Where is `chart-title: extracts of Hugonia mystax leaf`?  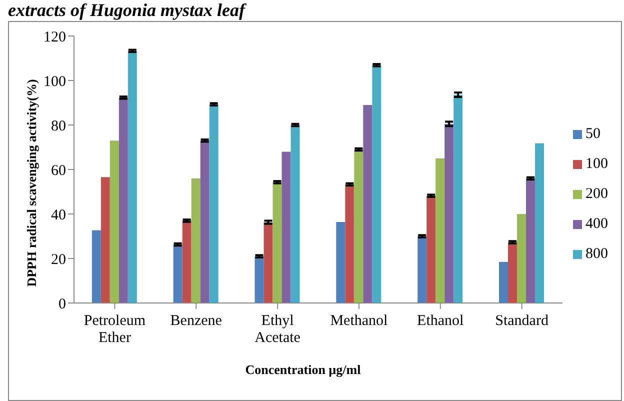
chart-title: extracts of Hugonia mystax leaf is located at coordinates (126, 10).